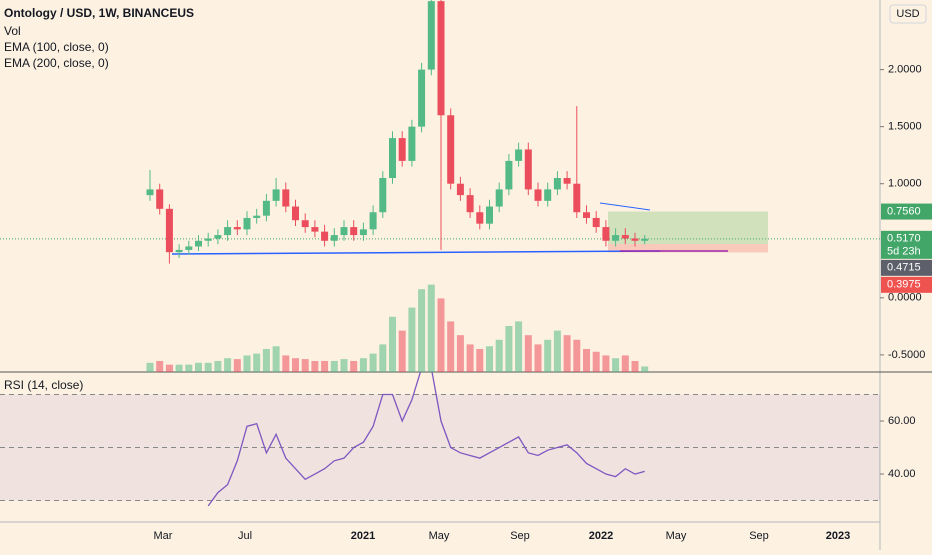 This screenshot has width=932, height=555. What do you see at coordinates (625, 206) in the screenshot?
I see `trend-line` at bounding box center [625, 206].